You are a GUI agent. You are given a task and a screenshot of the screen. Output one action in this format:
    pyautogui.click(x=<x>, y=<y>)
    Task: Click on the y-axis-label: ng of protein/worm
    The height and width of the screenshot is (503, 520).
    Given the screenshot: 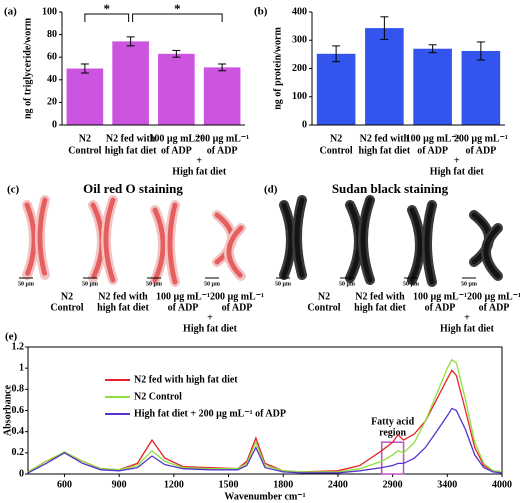 What is the action you would take?
    pyautogui.click(x=277, y=68)
    